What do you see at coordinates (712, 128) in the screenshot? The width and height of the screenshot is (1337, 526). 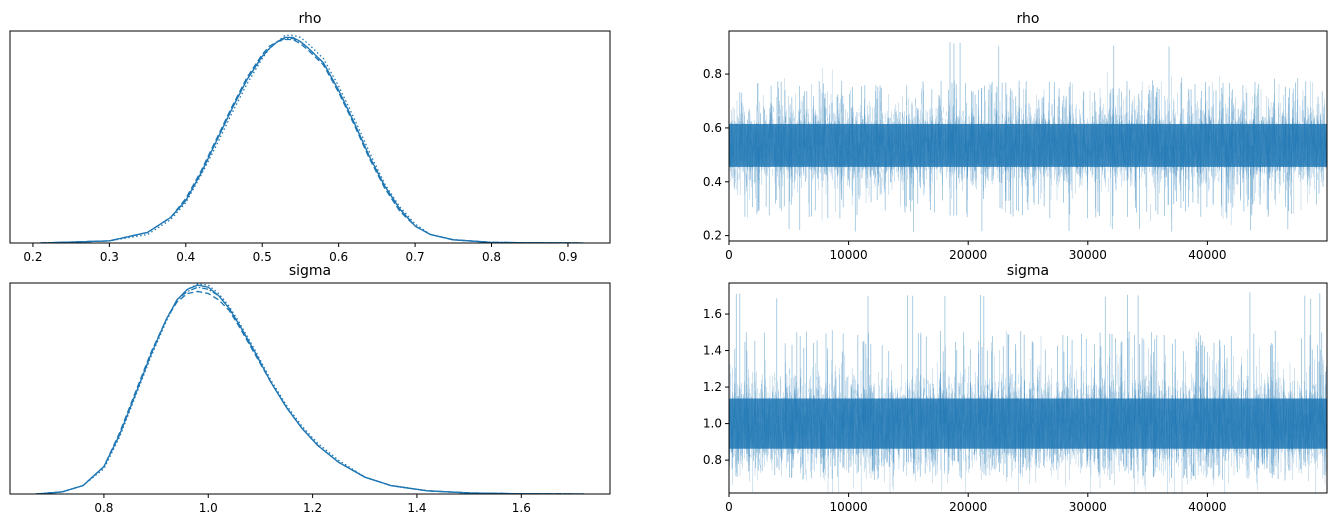 I see `y-tick-label: 0.6` at bounding box center [712, 128].